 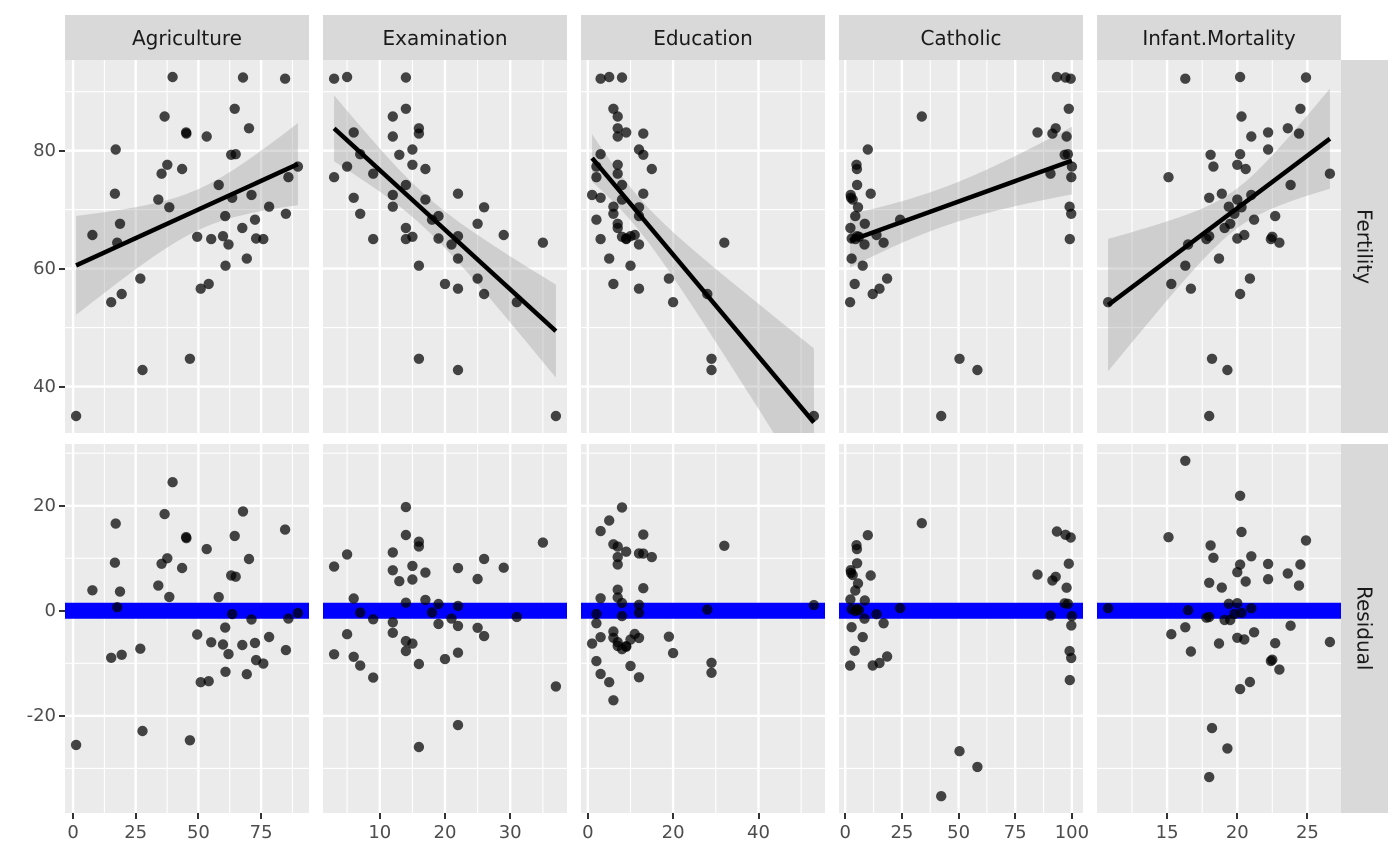 What do you see at coordinates (961, 37) in the screenshot?
I see `column-strip-label: Catholic` at bounding box center [961, 37].